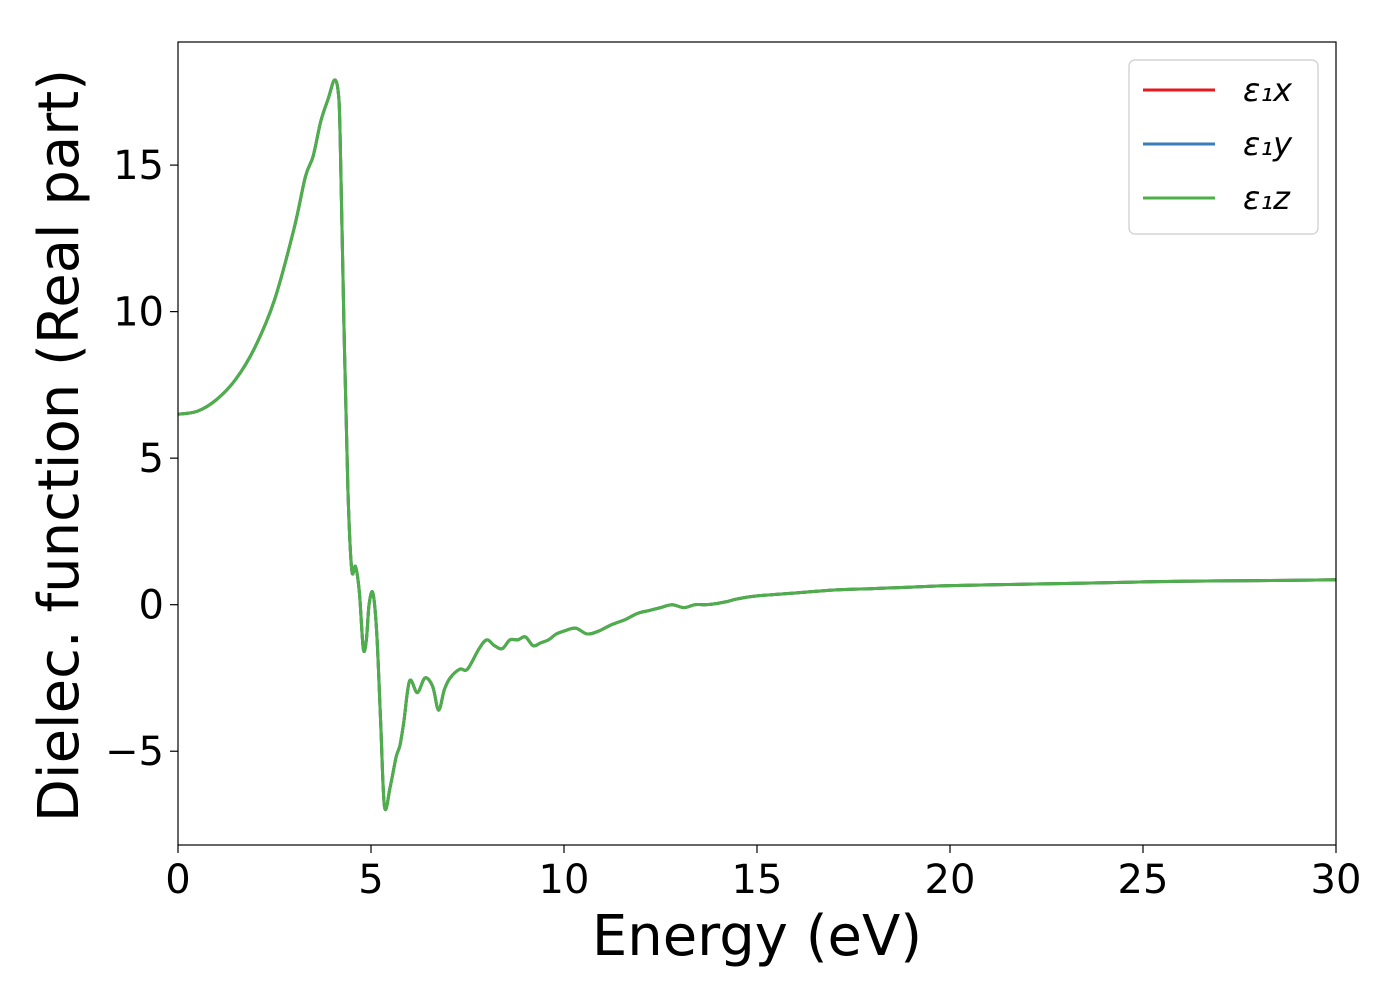 Image resolution: width=1400 pixels, height=1000 pixels. Describe the element at coordinates (177, 880) in the screenshot. I see `x-tick-label: 0` at that location.